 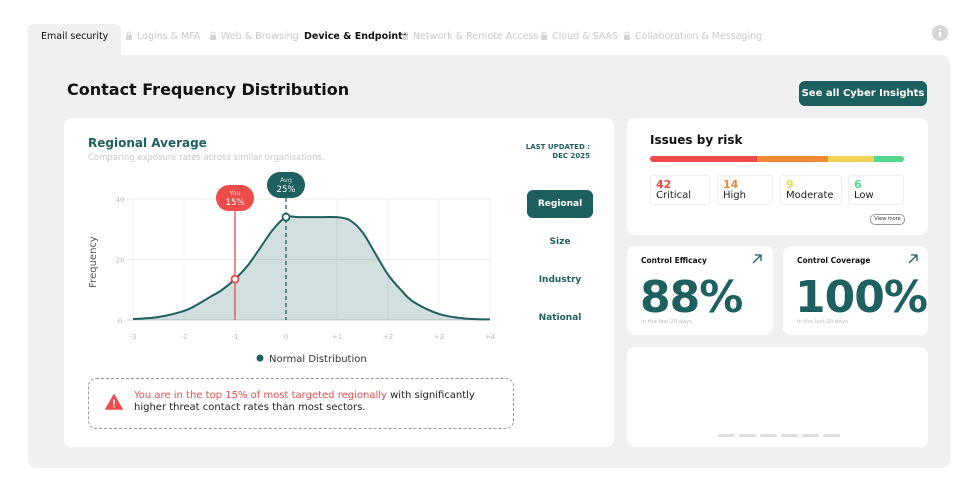 I want to click on distribution-line, so click(x=311, y=268).